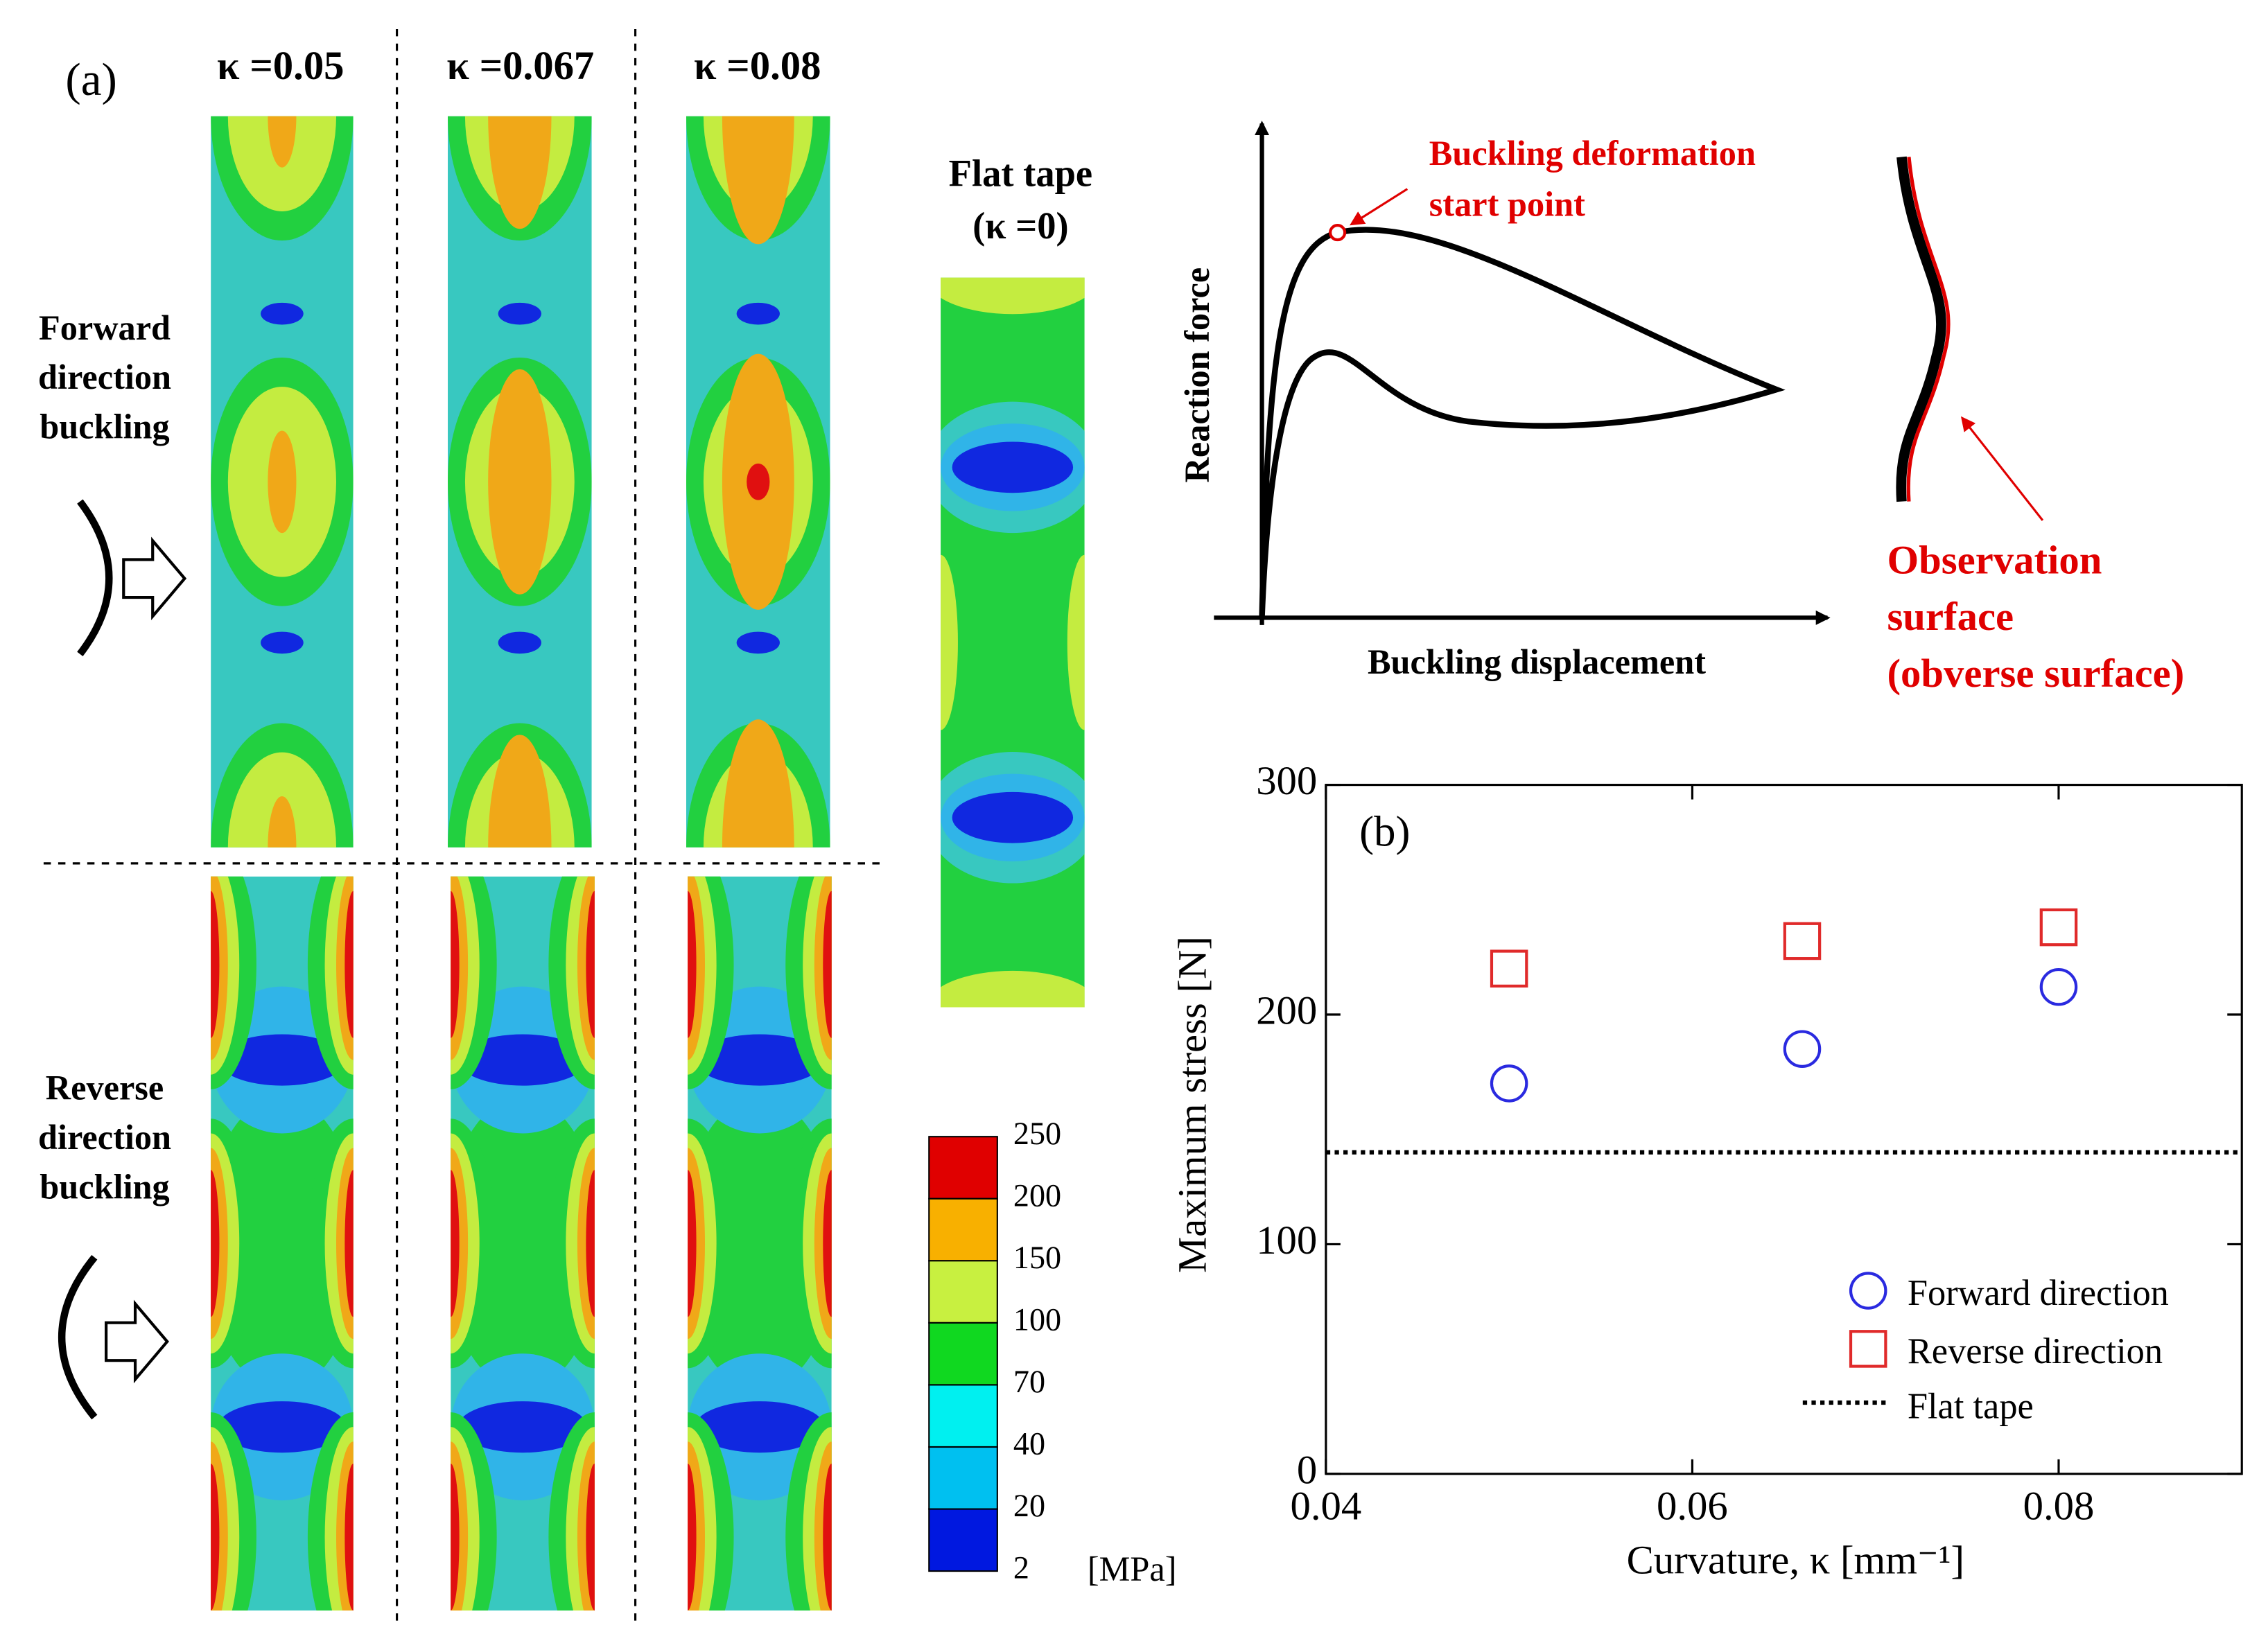  What do you see at coordinates (1037, 1133) in the screenshot?
I see `colorbar-label: 250` at bounding box center [1037, 1133].